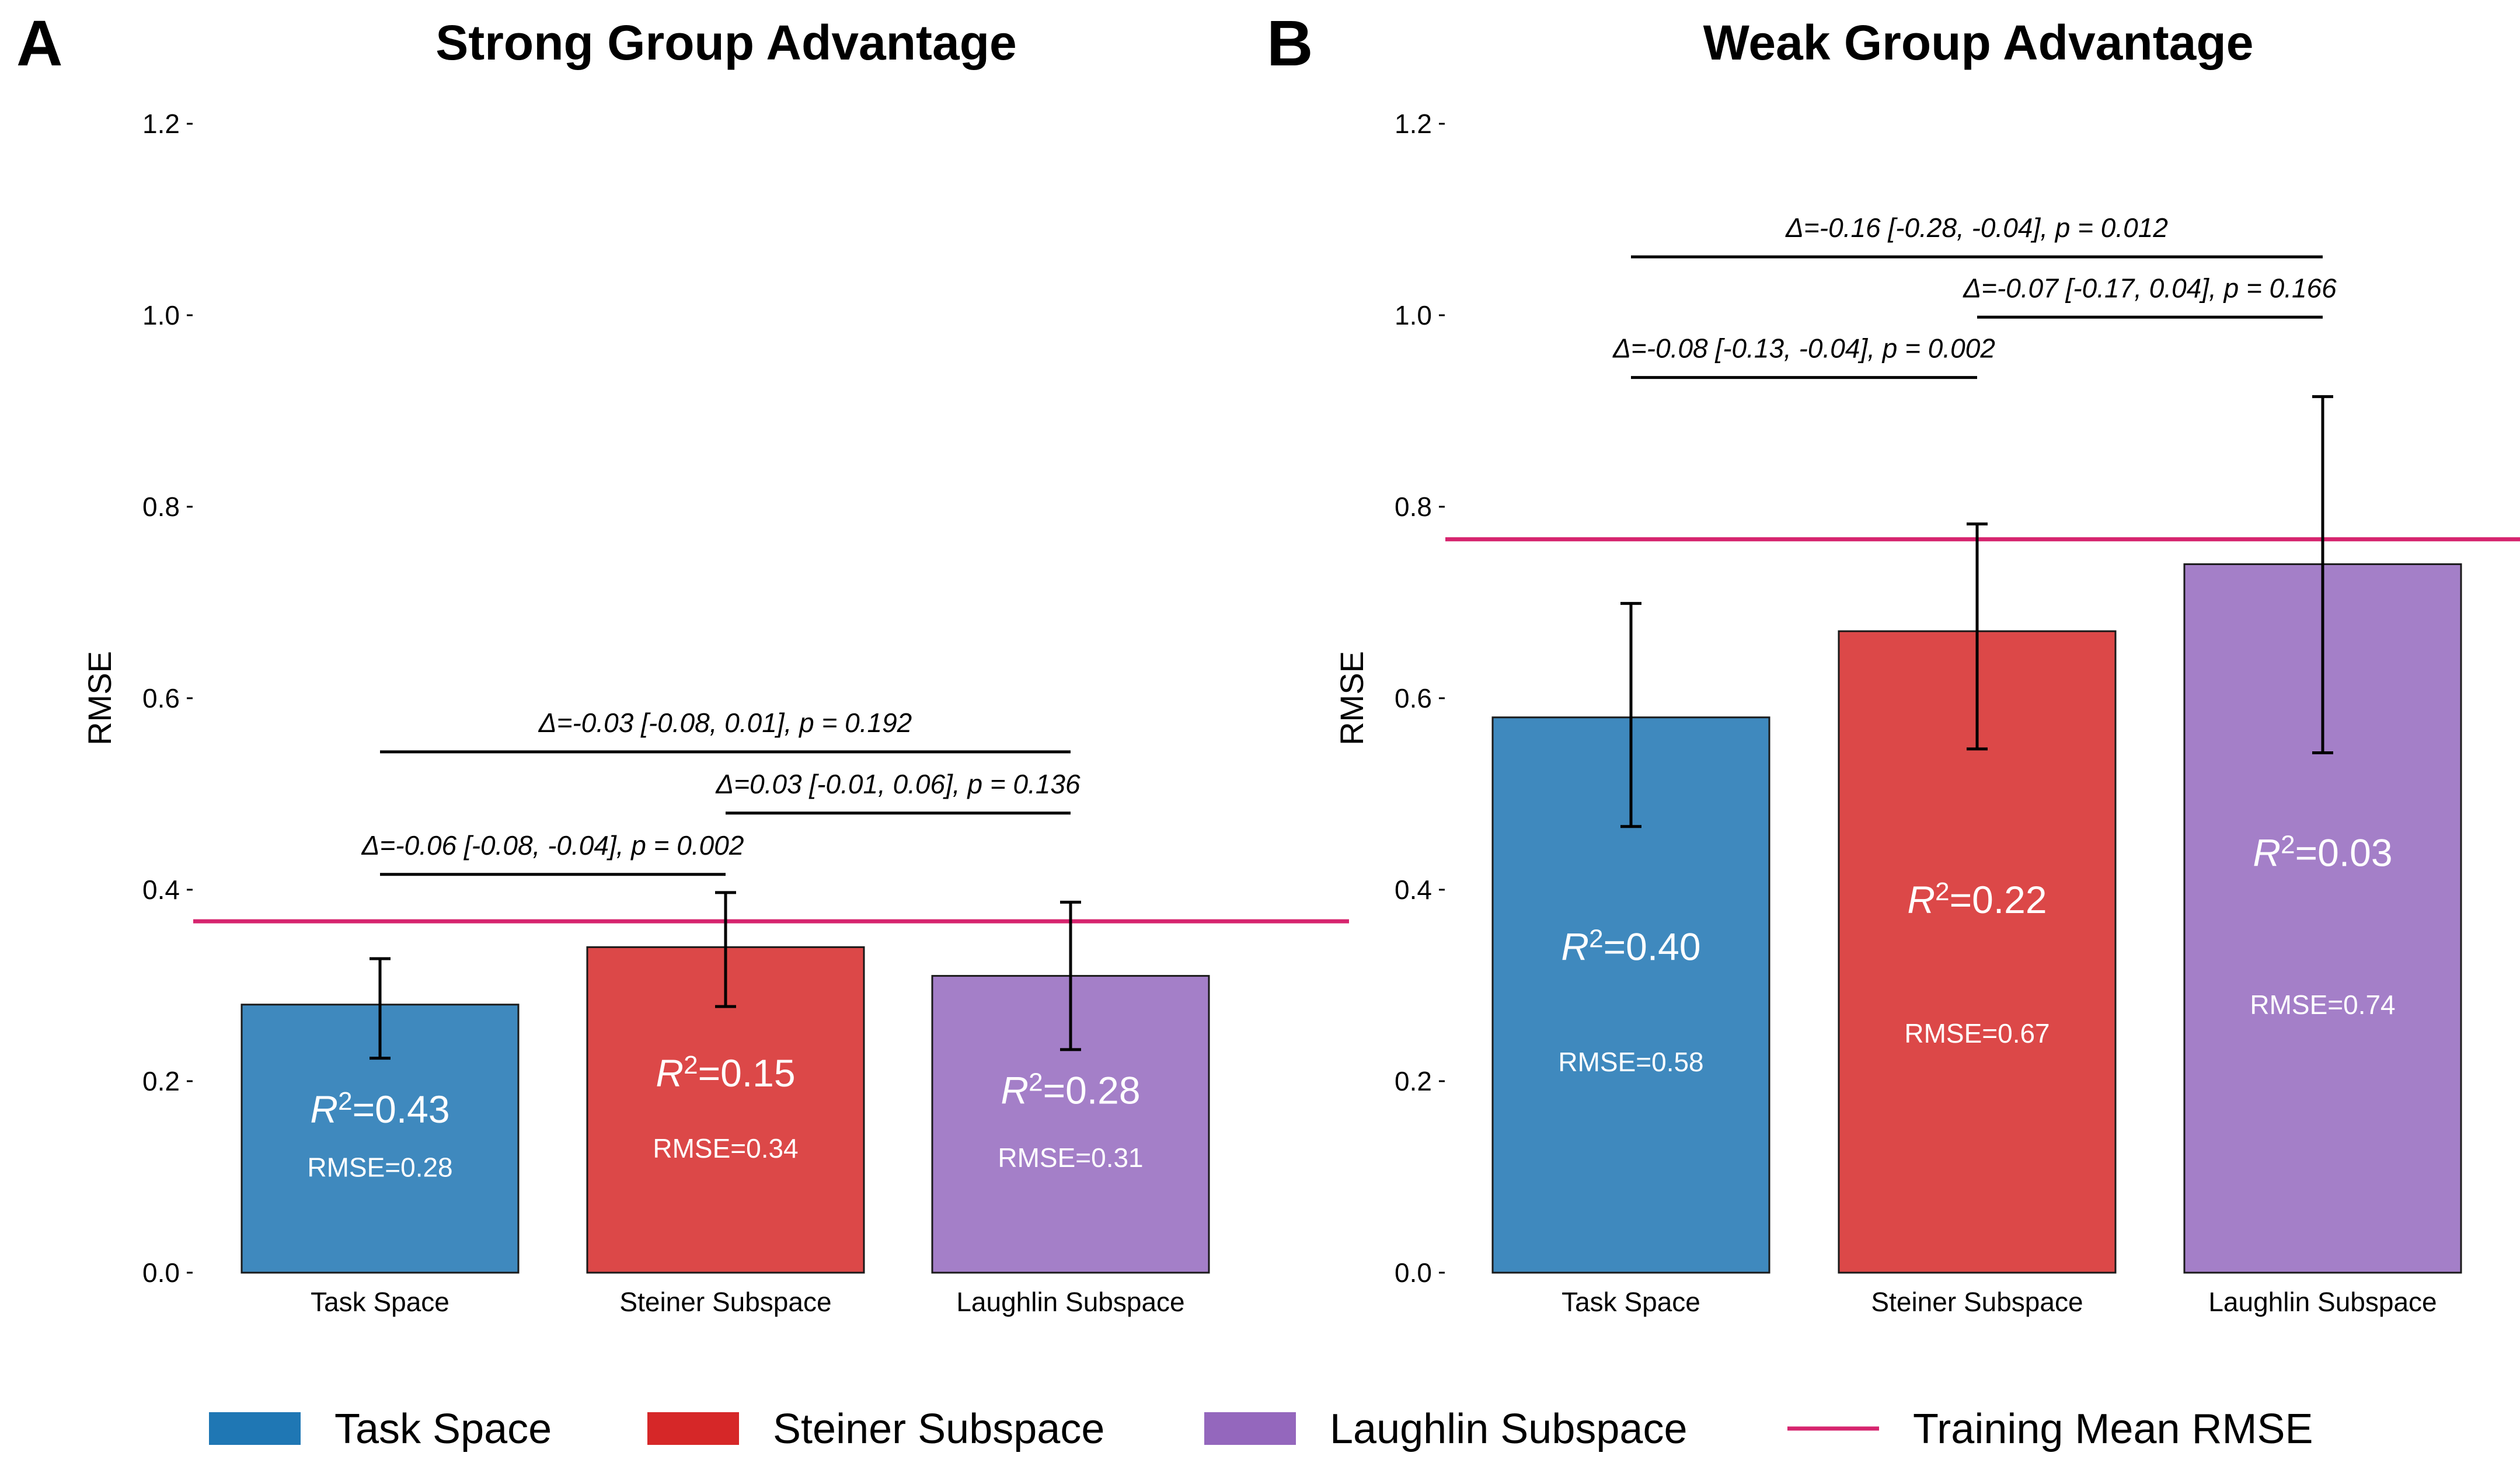  What do you see at coordinates (726, 42) in the screenshot?
I see `panel-title: Strong Group Advantage` at bounding box center [726, 42].